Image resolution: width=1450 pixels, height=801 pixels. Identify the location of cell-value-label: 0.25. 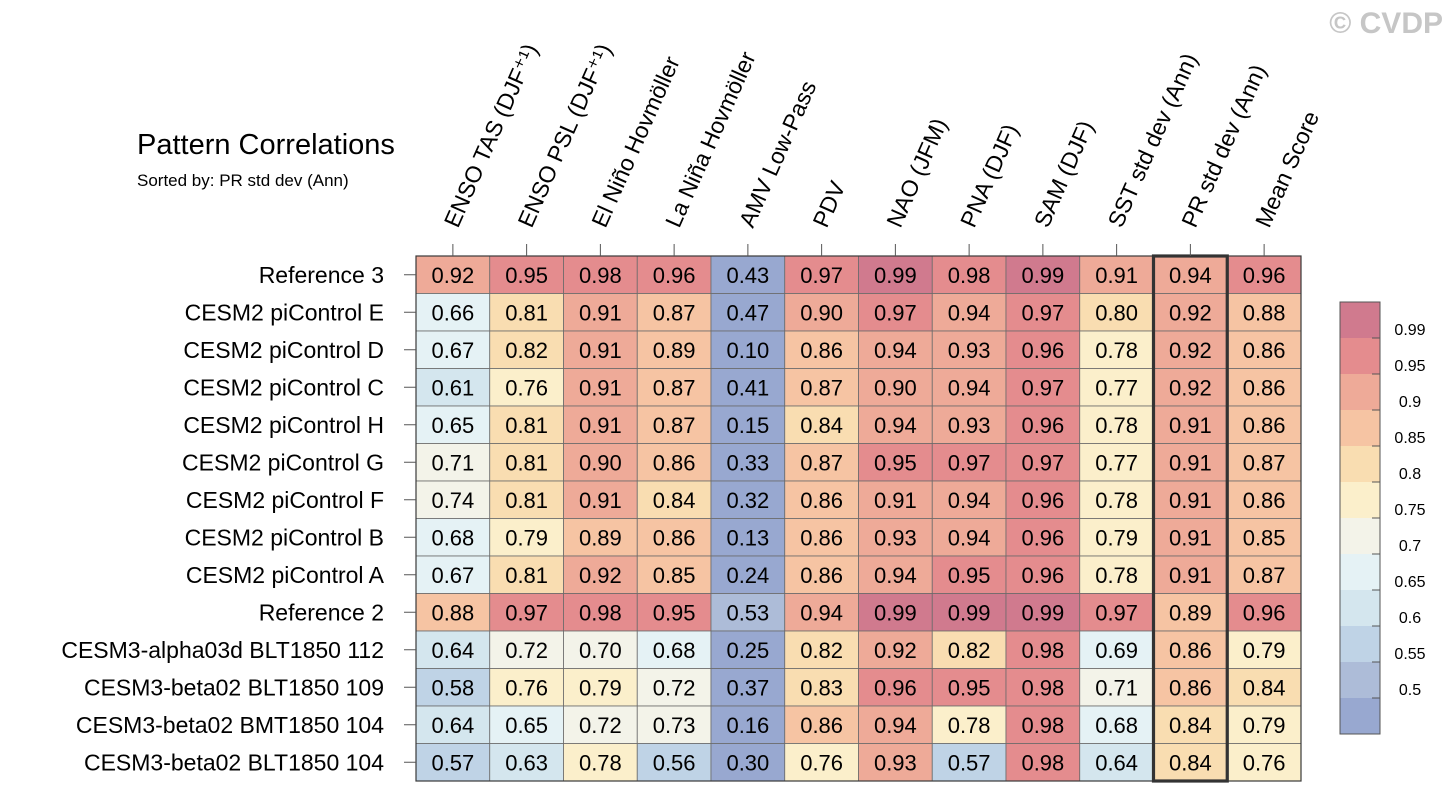
(747, 650).